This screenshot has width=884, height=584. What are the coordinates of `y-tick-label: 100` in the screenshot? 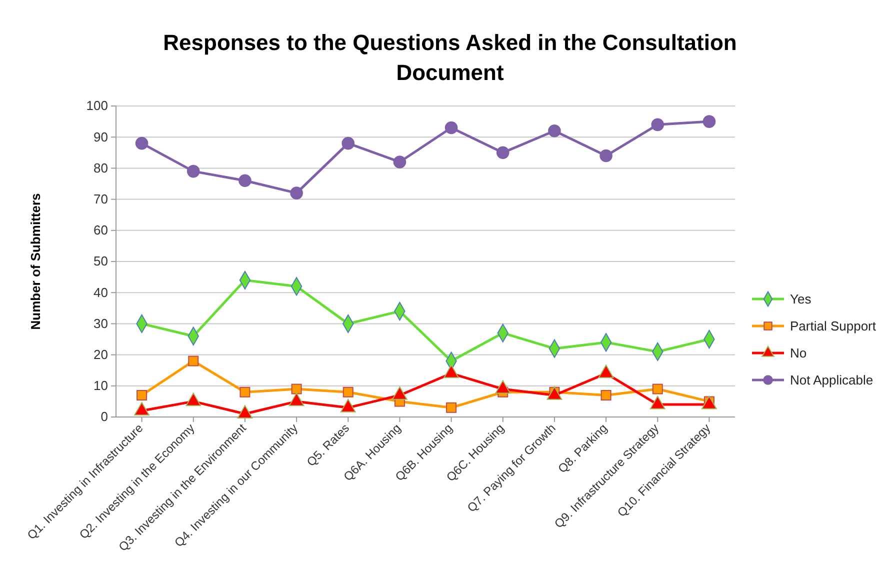 It's located at (97, 106).